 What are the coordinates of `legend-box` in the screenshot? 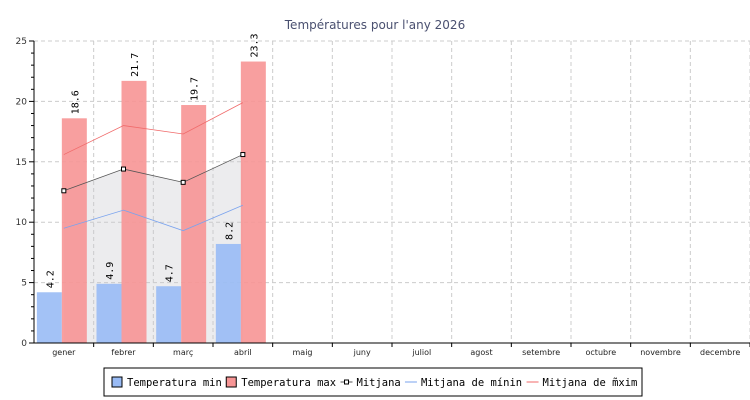 It's located at (373, 382).